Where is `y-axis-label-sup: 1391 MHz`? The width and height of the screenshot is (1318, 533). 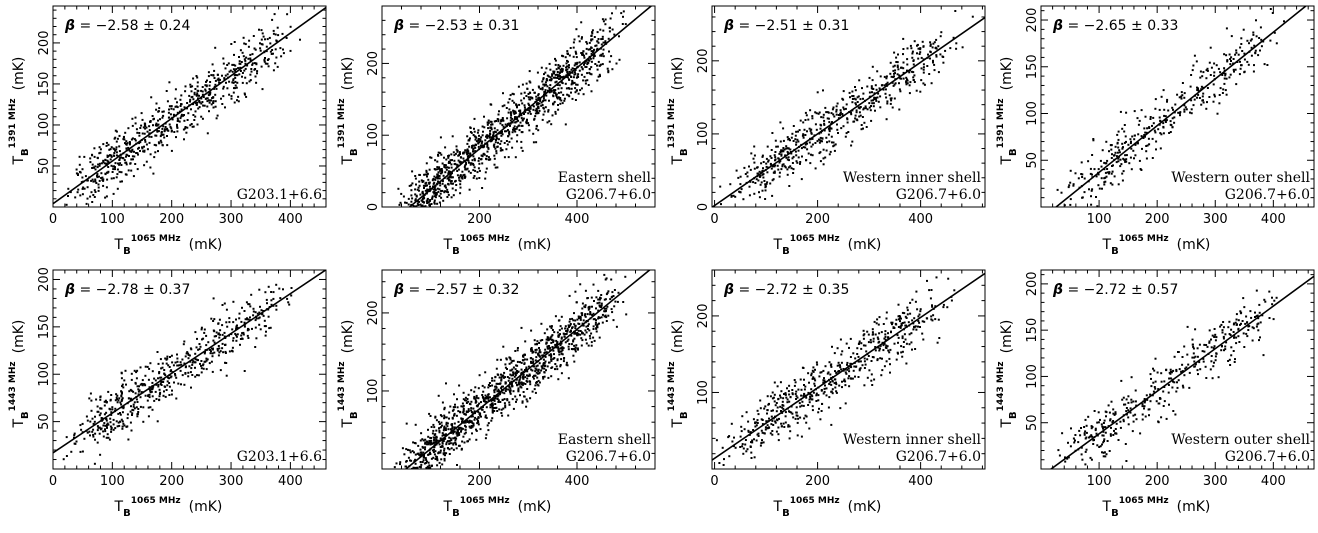
y-axis-label-sup: 1391 MHz is located at coordinates (13, 123).